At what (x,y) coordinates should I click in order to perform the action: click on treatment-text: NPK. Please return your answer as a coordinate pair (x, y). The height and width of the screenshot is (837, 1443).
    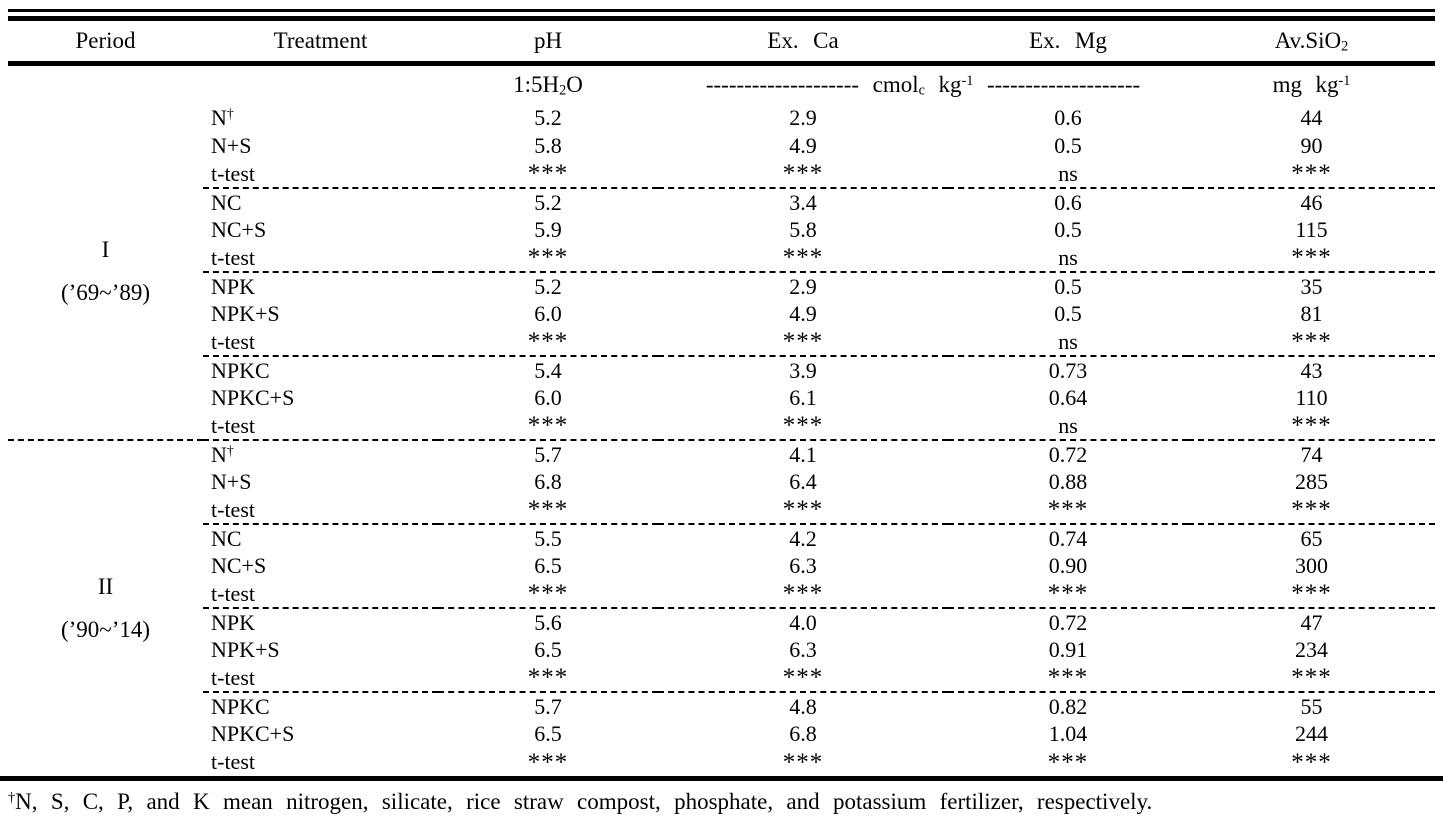
    Looking at the image, I should click on (233, 622).